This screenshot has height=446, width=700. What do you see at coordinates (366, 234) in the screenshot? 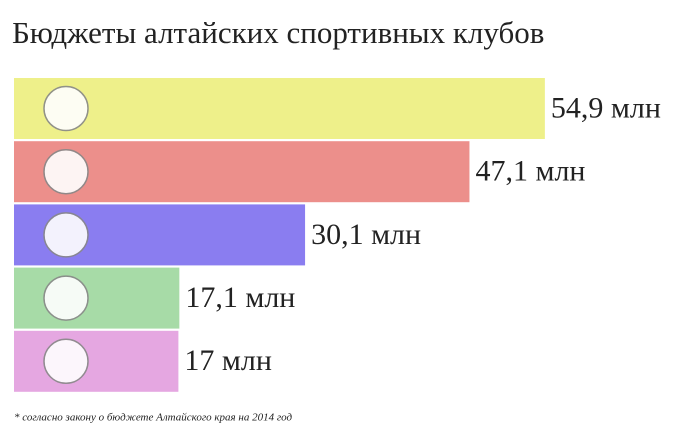
I see `value-label: 30,1 млн` at bounding box center [366, 234].